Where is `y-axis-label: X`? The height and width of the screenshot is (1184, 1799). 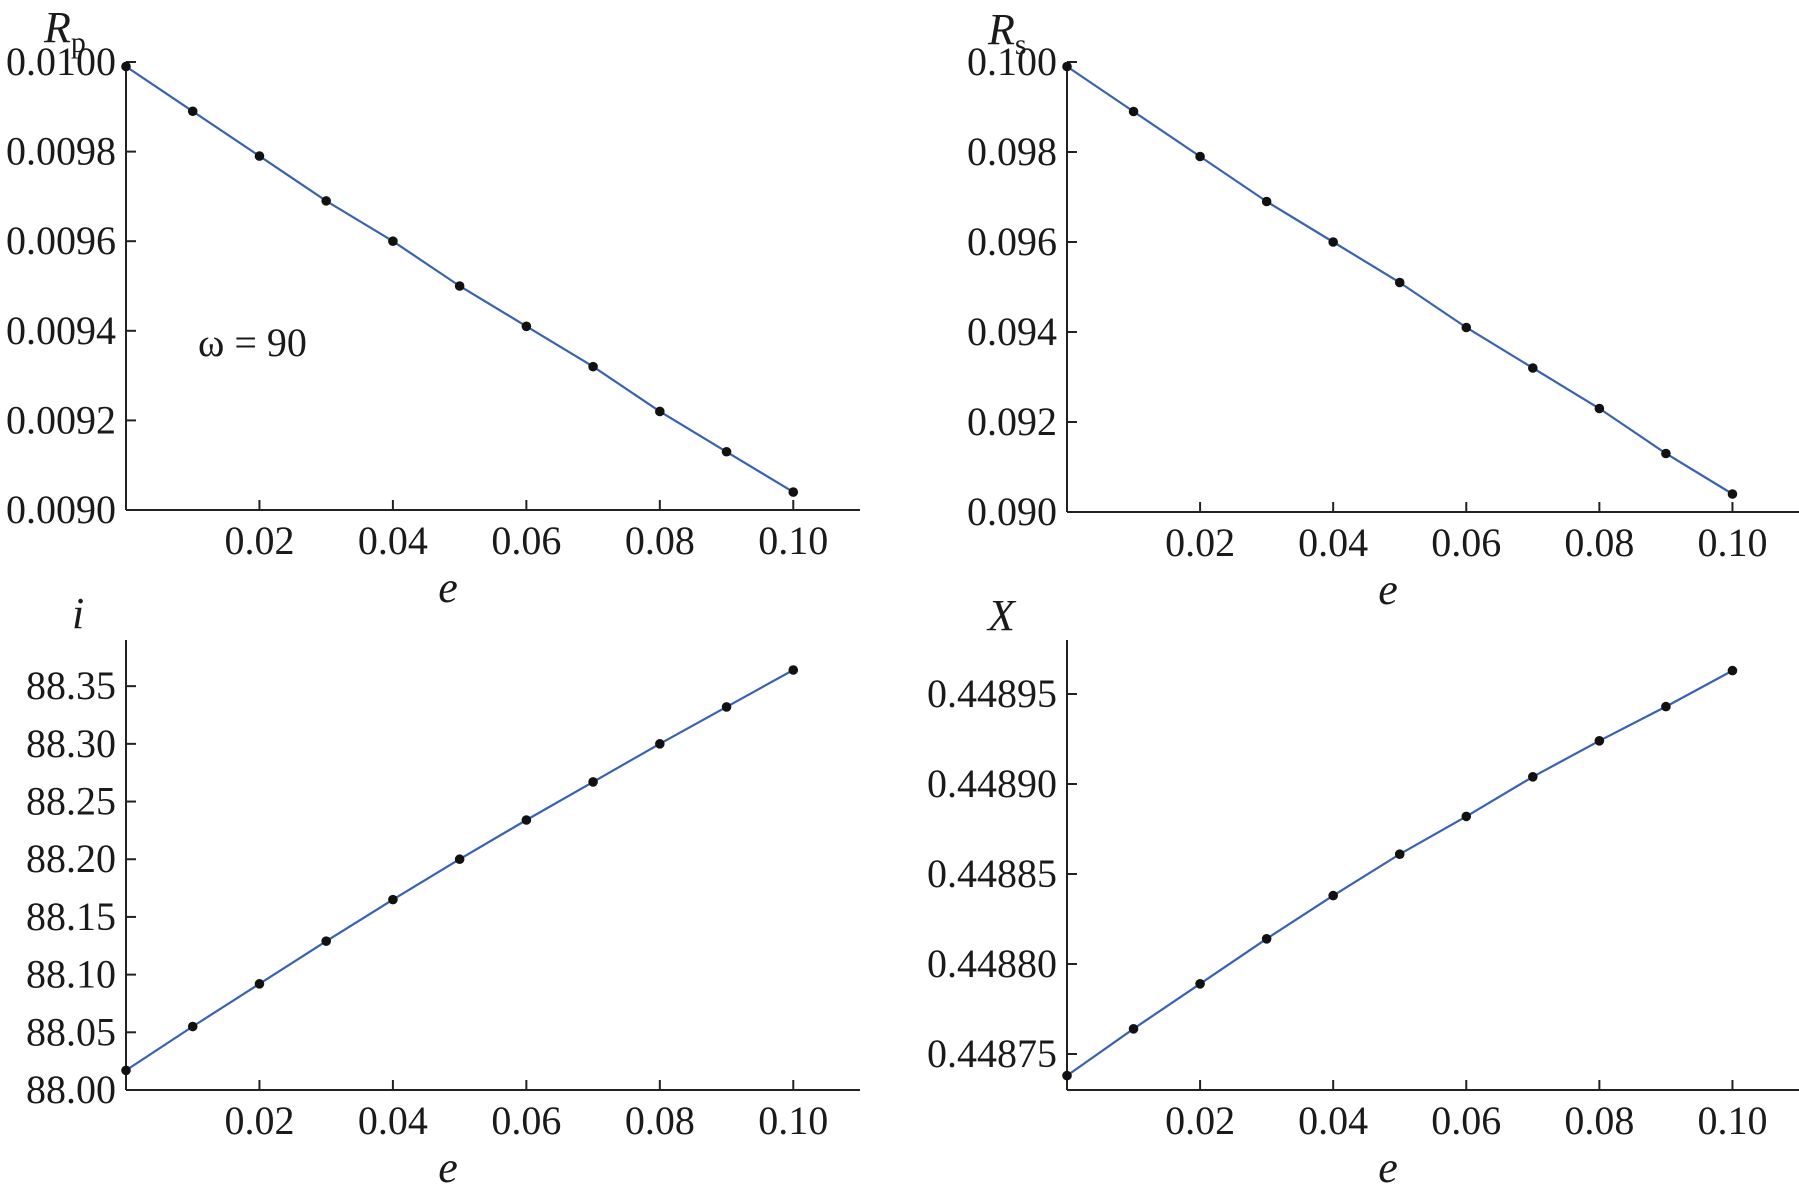 y-axis-label: X is located at coordinates (1001, 615).